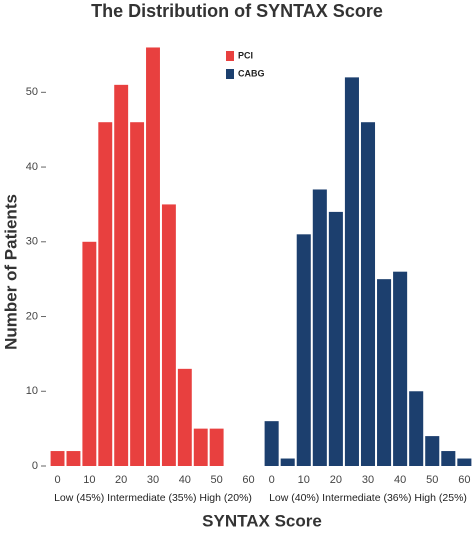 The image size is (474, 540). Describe the element at coordinates (153, 498) in the screenshot. I see `panel-subtitle: Low (45%) Intermediate (35%) High (20%)` at that location.